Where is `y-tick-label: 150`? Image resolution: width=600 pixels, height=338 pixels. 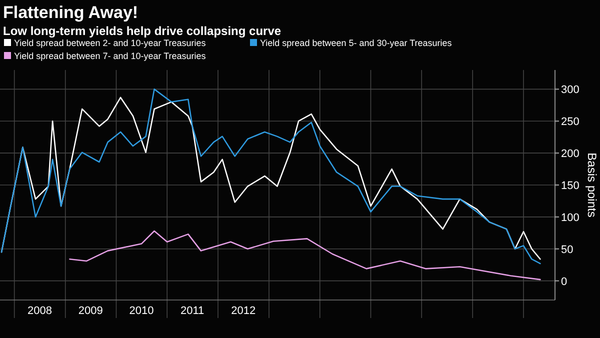 y-tick-label: 150 is located at coordinates (570, 186).